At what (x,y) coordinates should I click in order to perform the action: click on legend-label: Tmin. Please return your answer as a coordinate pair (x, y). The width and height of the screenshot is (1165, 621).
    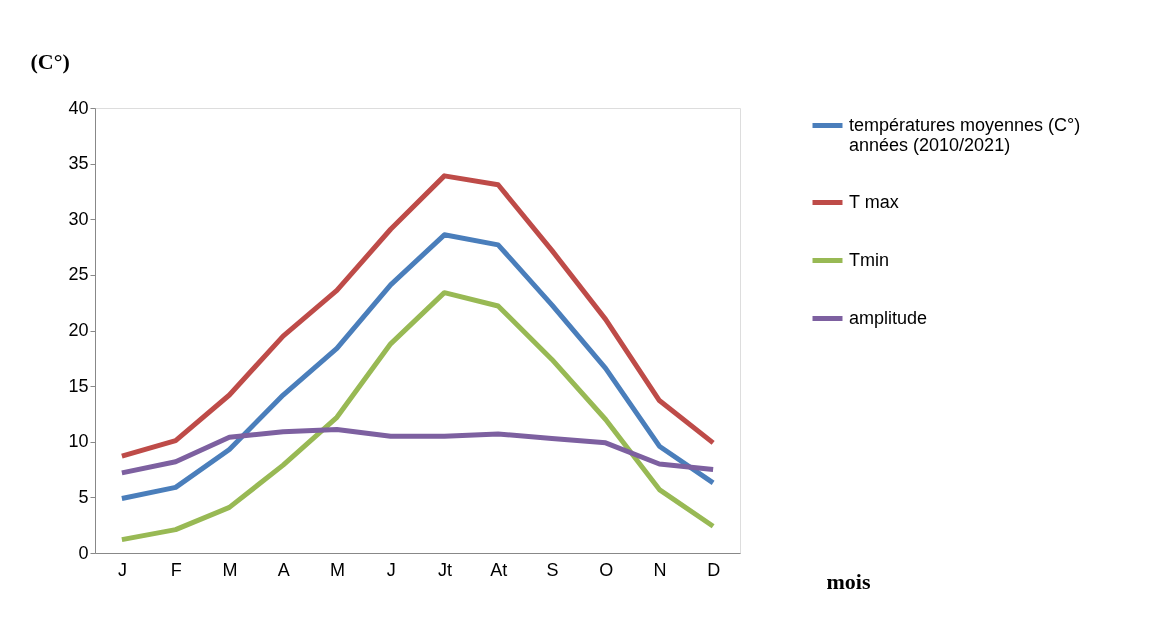
    Looking at the image, I should click on (869, 259).